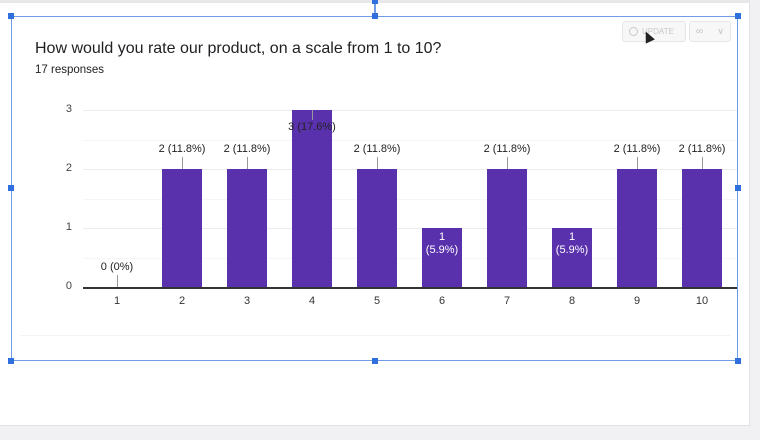 Image resolution: width=760 pixels, height=440 pixels. I want to click on rotate-handle-stem, so click(375, 8).